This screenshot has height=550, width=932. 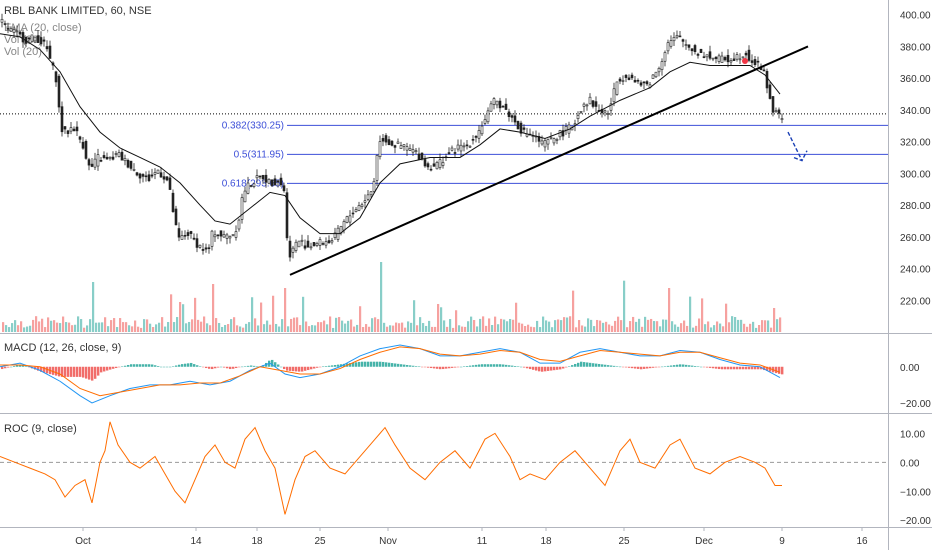 What do you see at coordinates (465, 376) in the screenshot?
I see `macd-pane: 0.00 −20.00 MACD (12, 26, close, 9)` at bounding box center [465, 376].